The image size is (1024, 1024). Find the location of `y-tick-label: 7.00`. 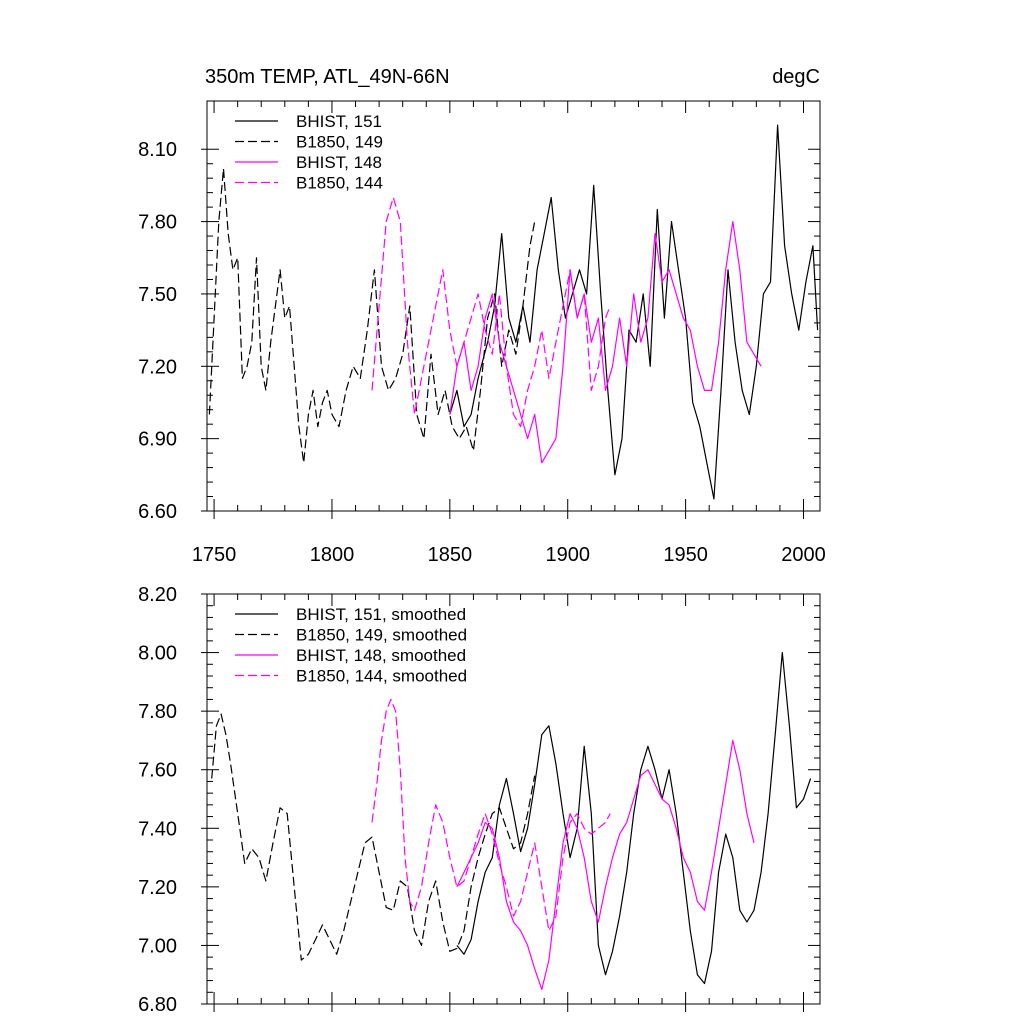

y-tick-label: 7.00 is located at coordinates (157, 946).